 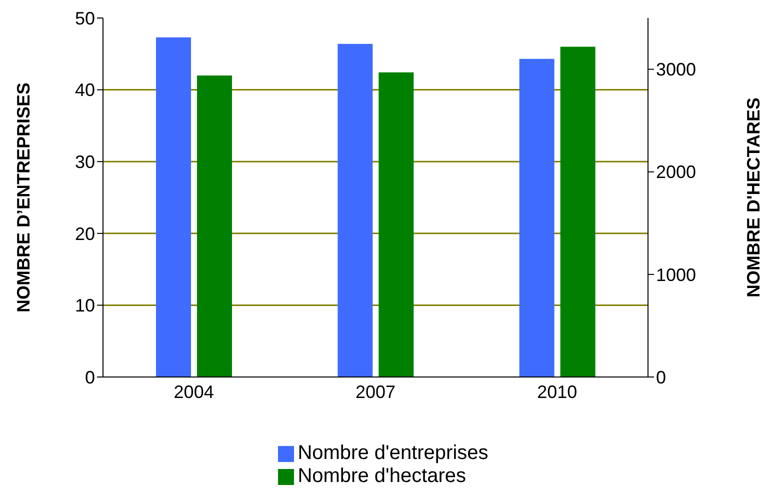 I want to click on x-tick-label: 2007, so click(x=375, y=392).